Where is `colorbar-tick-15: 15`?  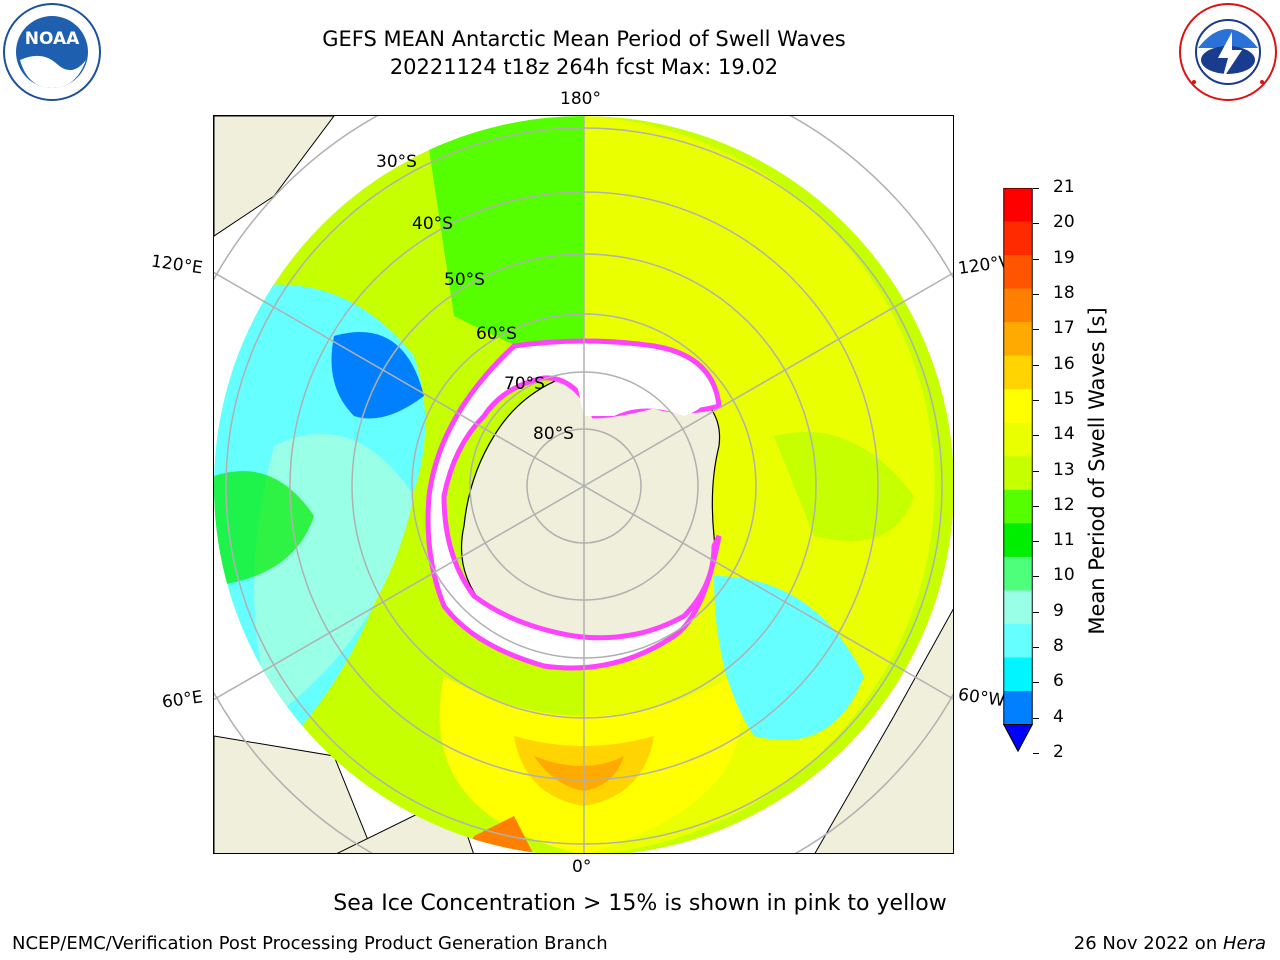 colorbar-tick-15: 15 is located at coordinates (1064, 398).